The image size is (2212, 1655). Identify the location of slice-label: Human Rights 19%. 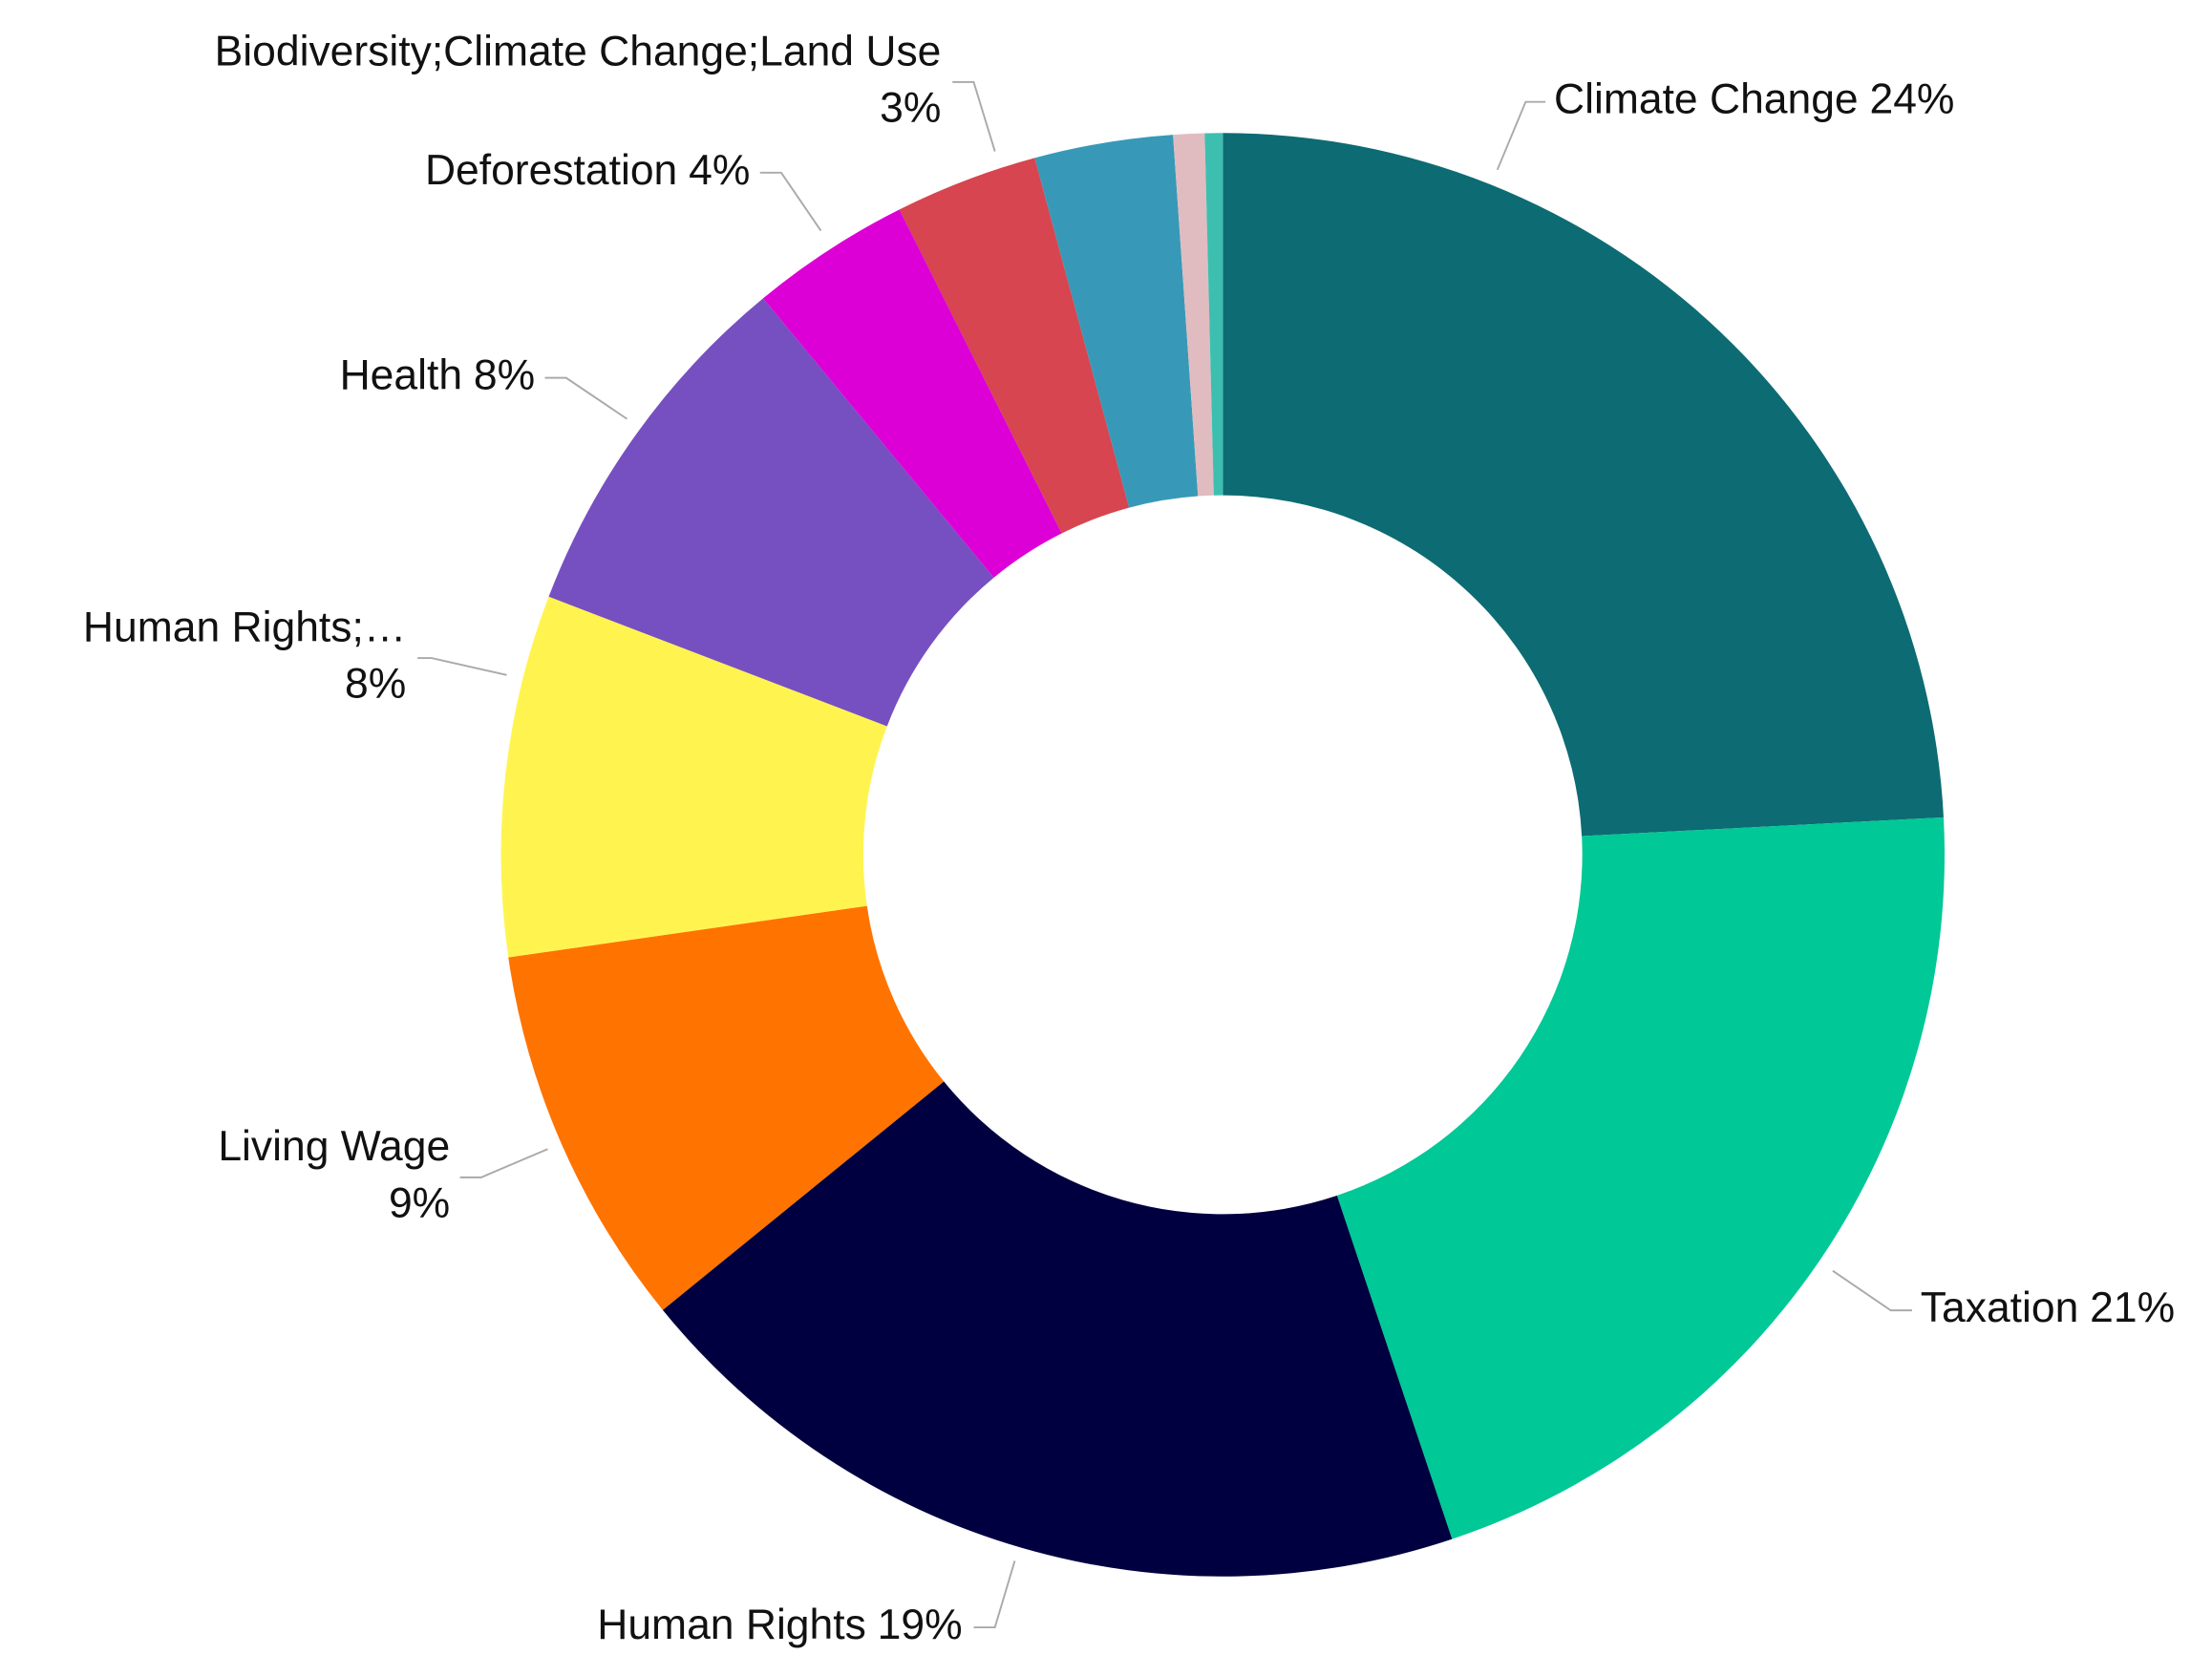
(779, 1625).